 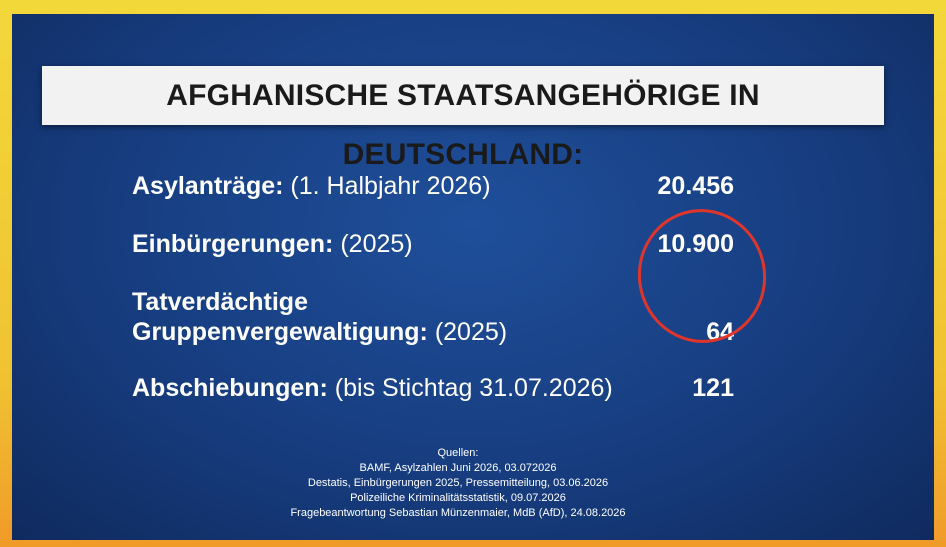 I want to click on row-value: 121, so click(x=713, y=388).